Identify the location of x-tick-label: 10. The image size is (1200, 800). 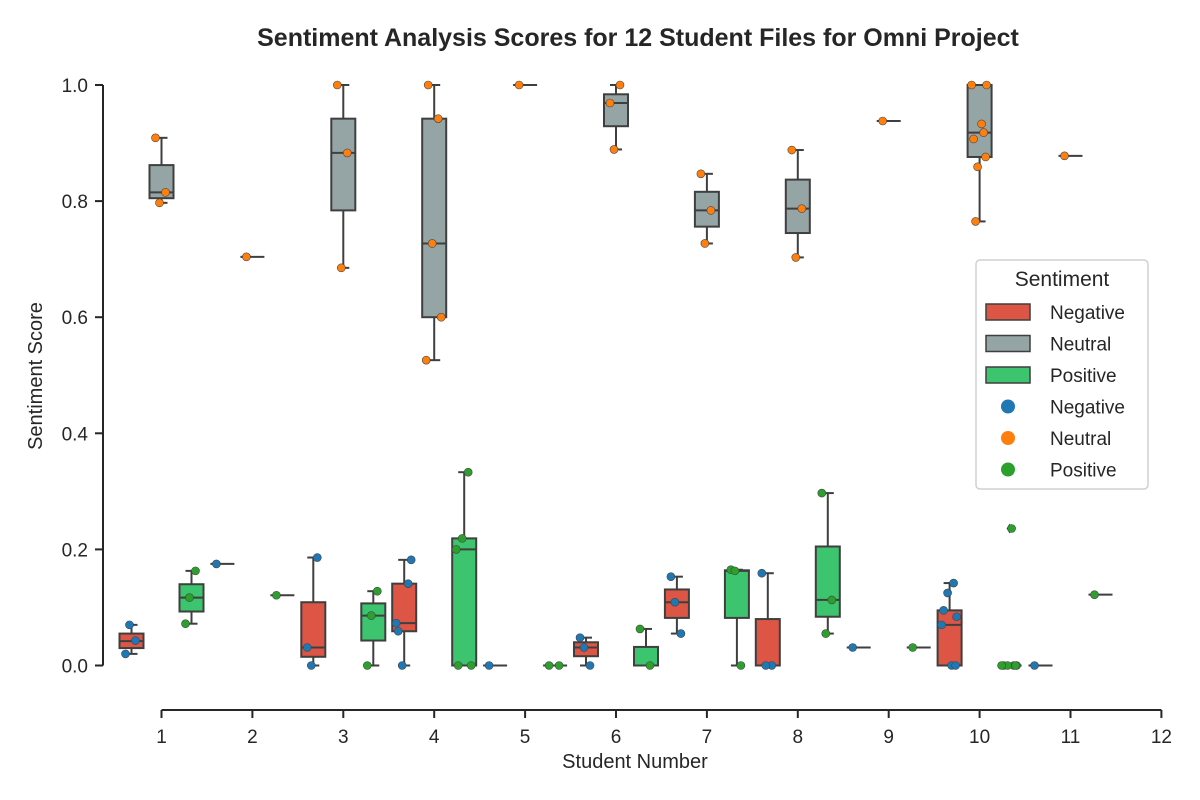
(979, 737).